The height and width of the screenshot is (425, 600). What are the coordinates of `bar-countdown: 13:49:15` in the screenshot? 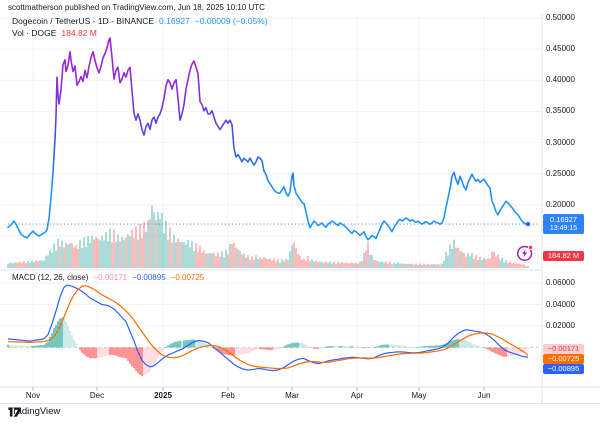 It's located at (563, 228).